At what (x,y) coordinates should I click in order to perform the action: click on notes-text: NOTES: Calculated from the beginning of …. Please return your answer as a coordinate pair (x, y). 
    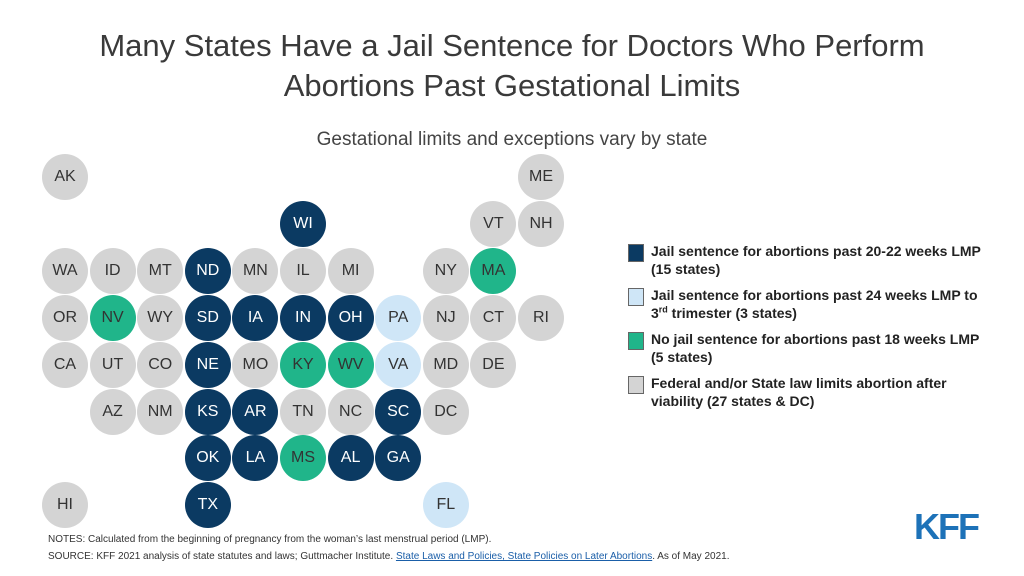
    Looking at the image, I should click on (270, 539).